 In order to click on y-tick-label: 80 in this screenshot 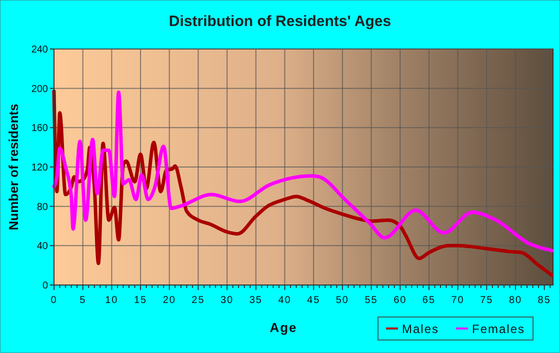, I will do `click(42, 207)`.